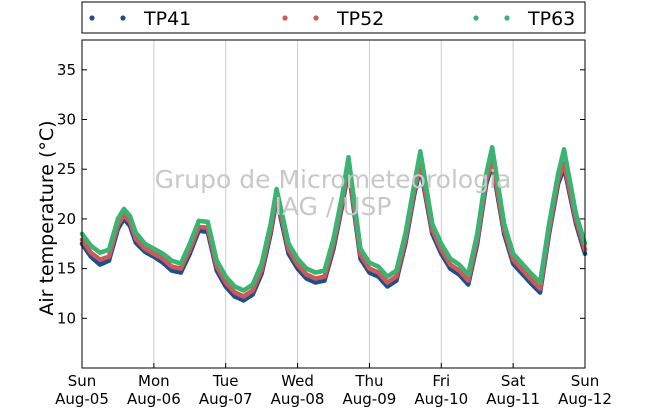 The height and width of the screenshot is (409, 650). What do you see at coordinates (82, 399) in the screenshot?
I see `x-tick-label: Aug-05` at bounding box center [82, 399].